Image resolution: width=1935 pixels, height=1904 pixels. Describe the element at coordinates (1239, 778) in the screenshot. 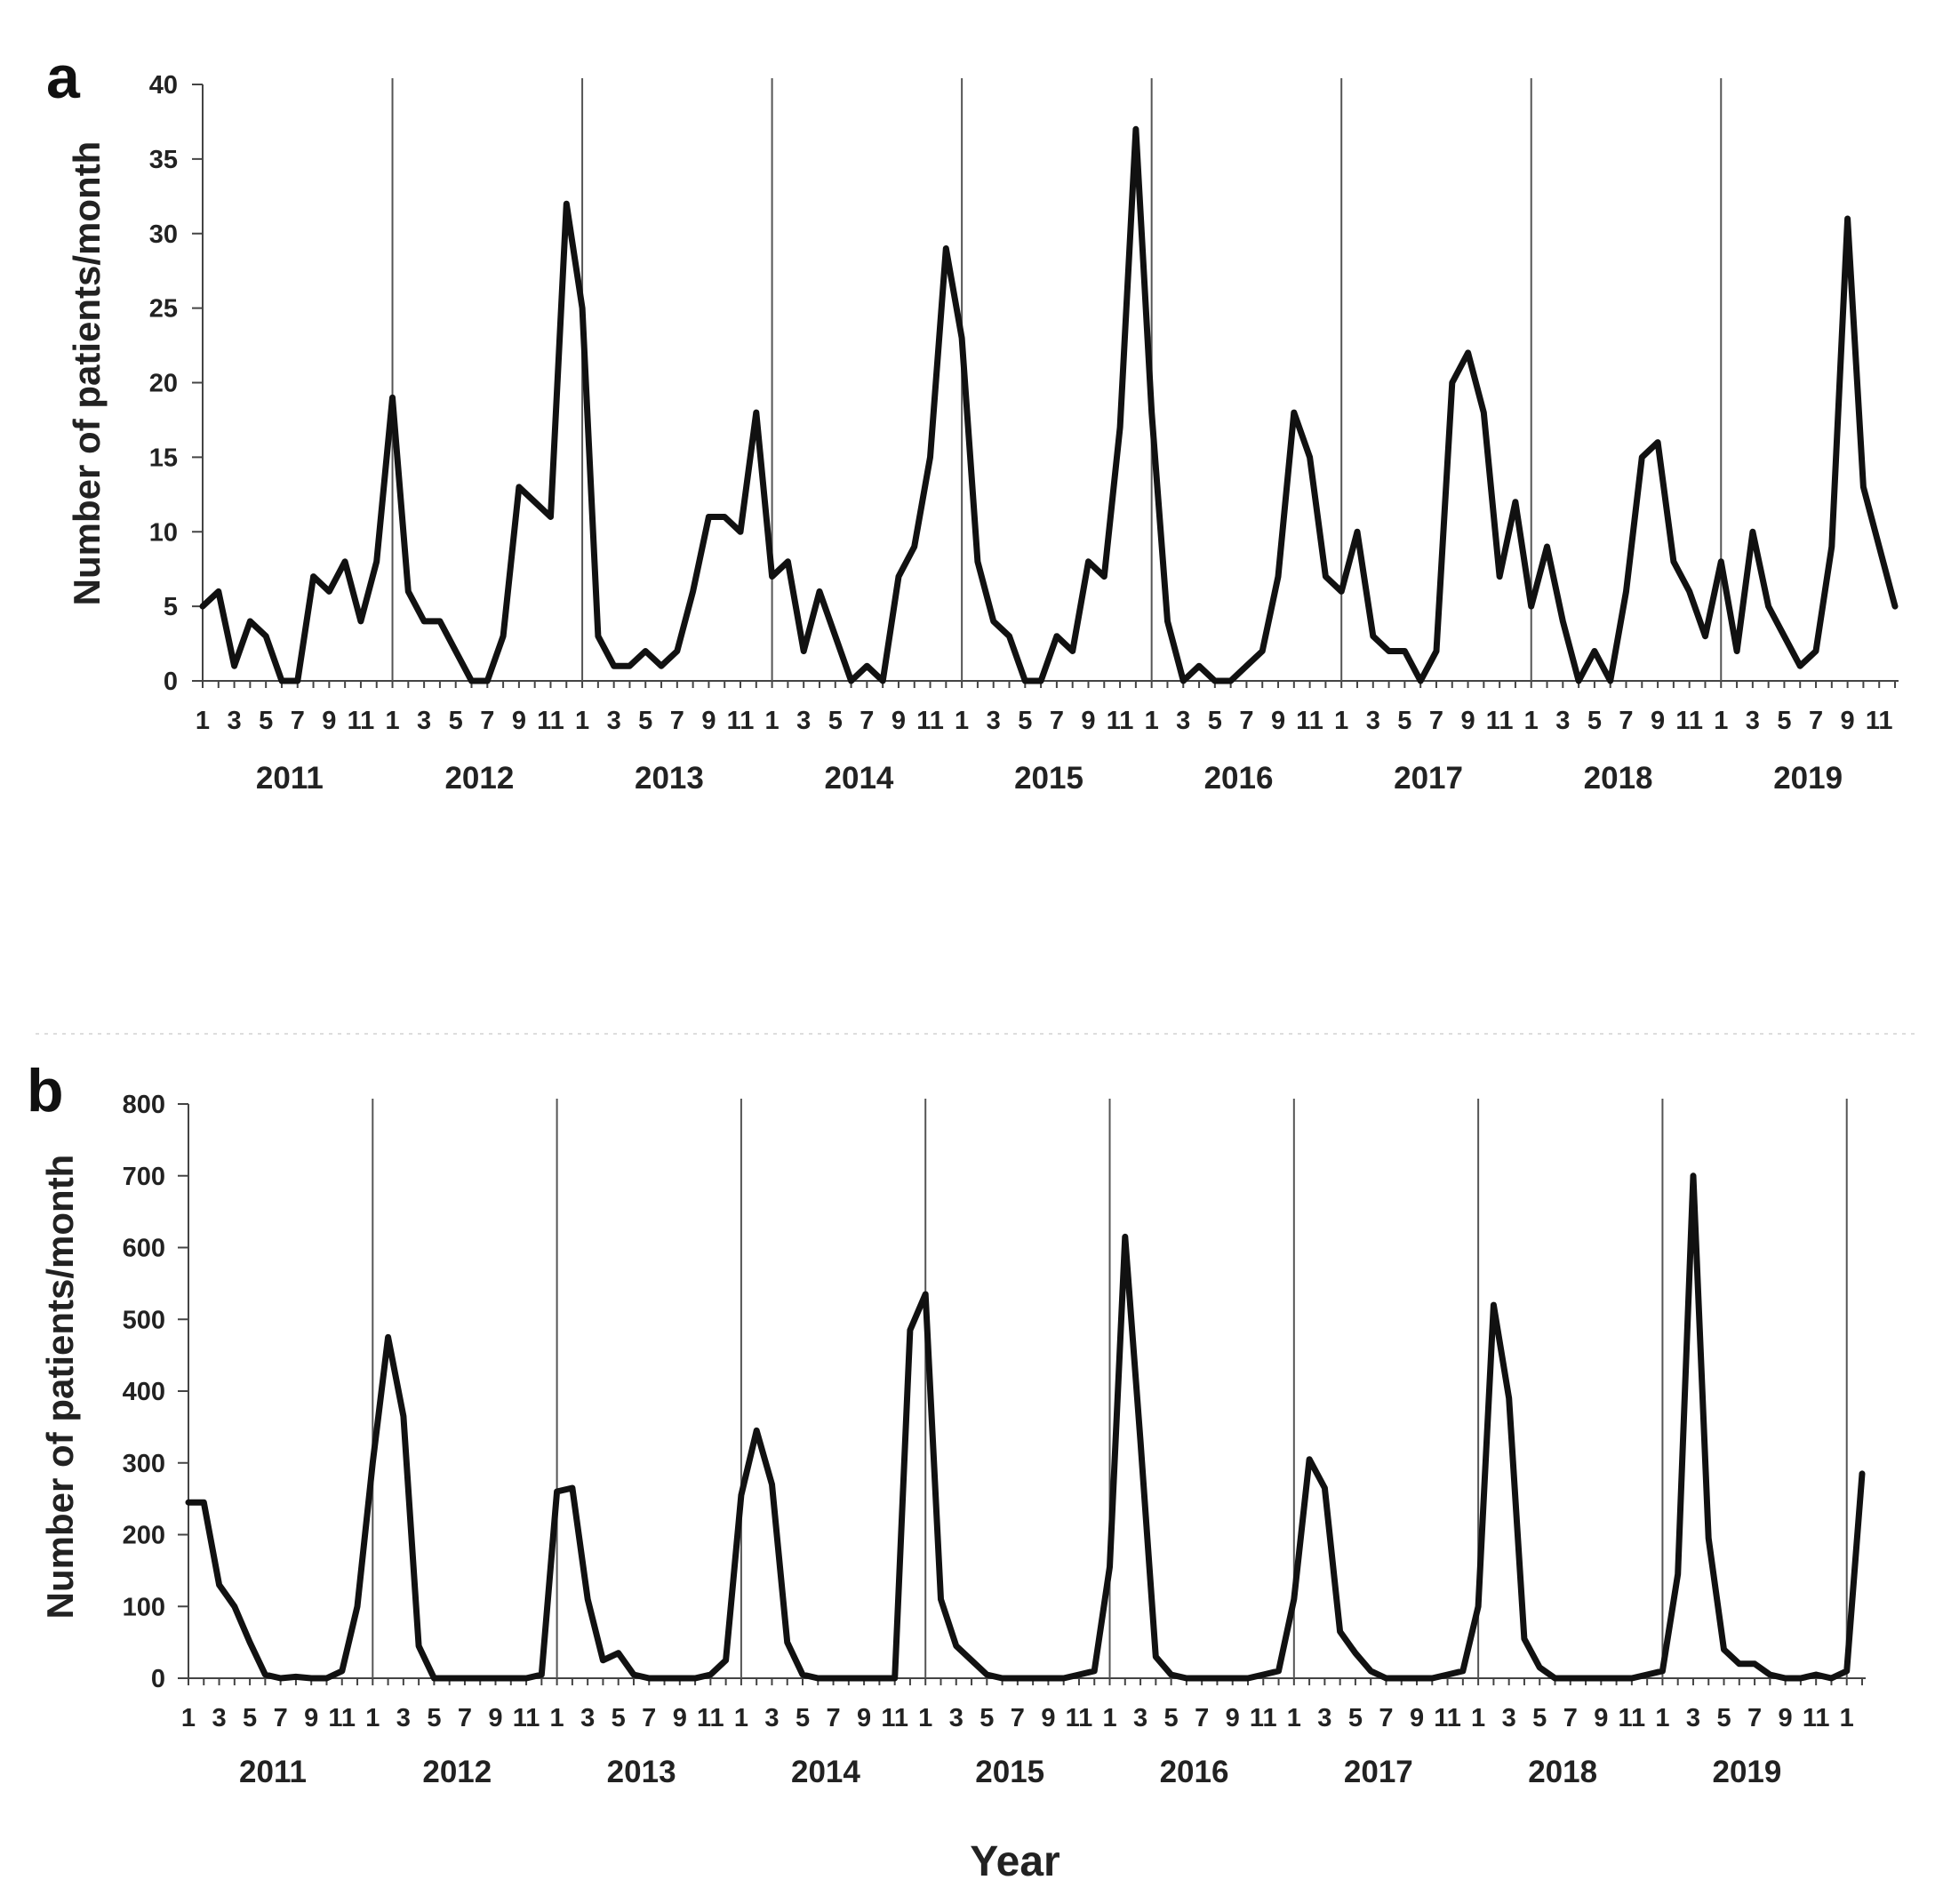

I see `year-label: 2016` at that location.